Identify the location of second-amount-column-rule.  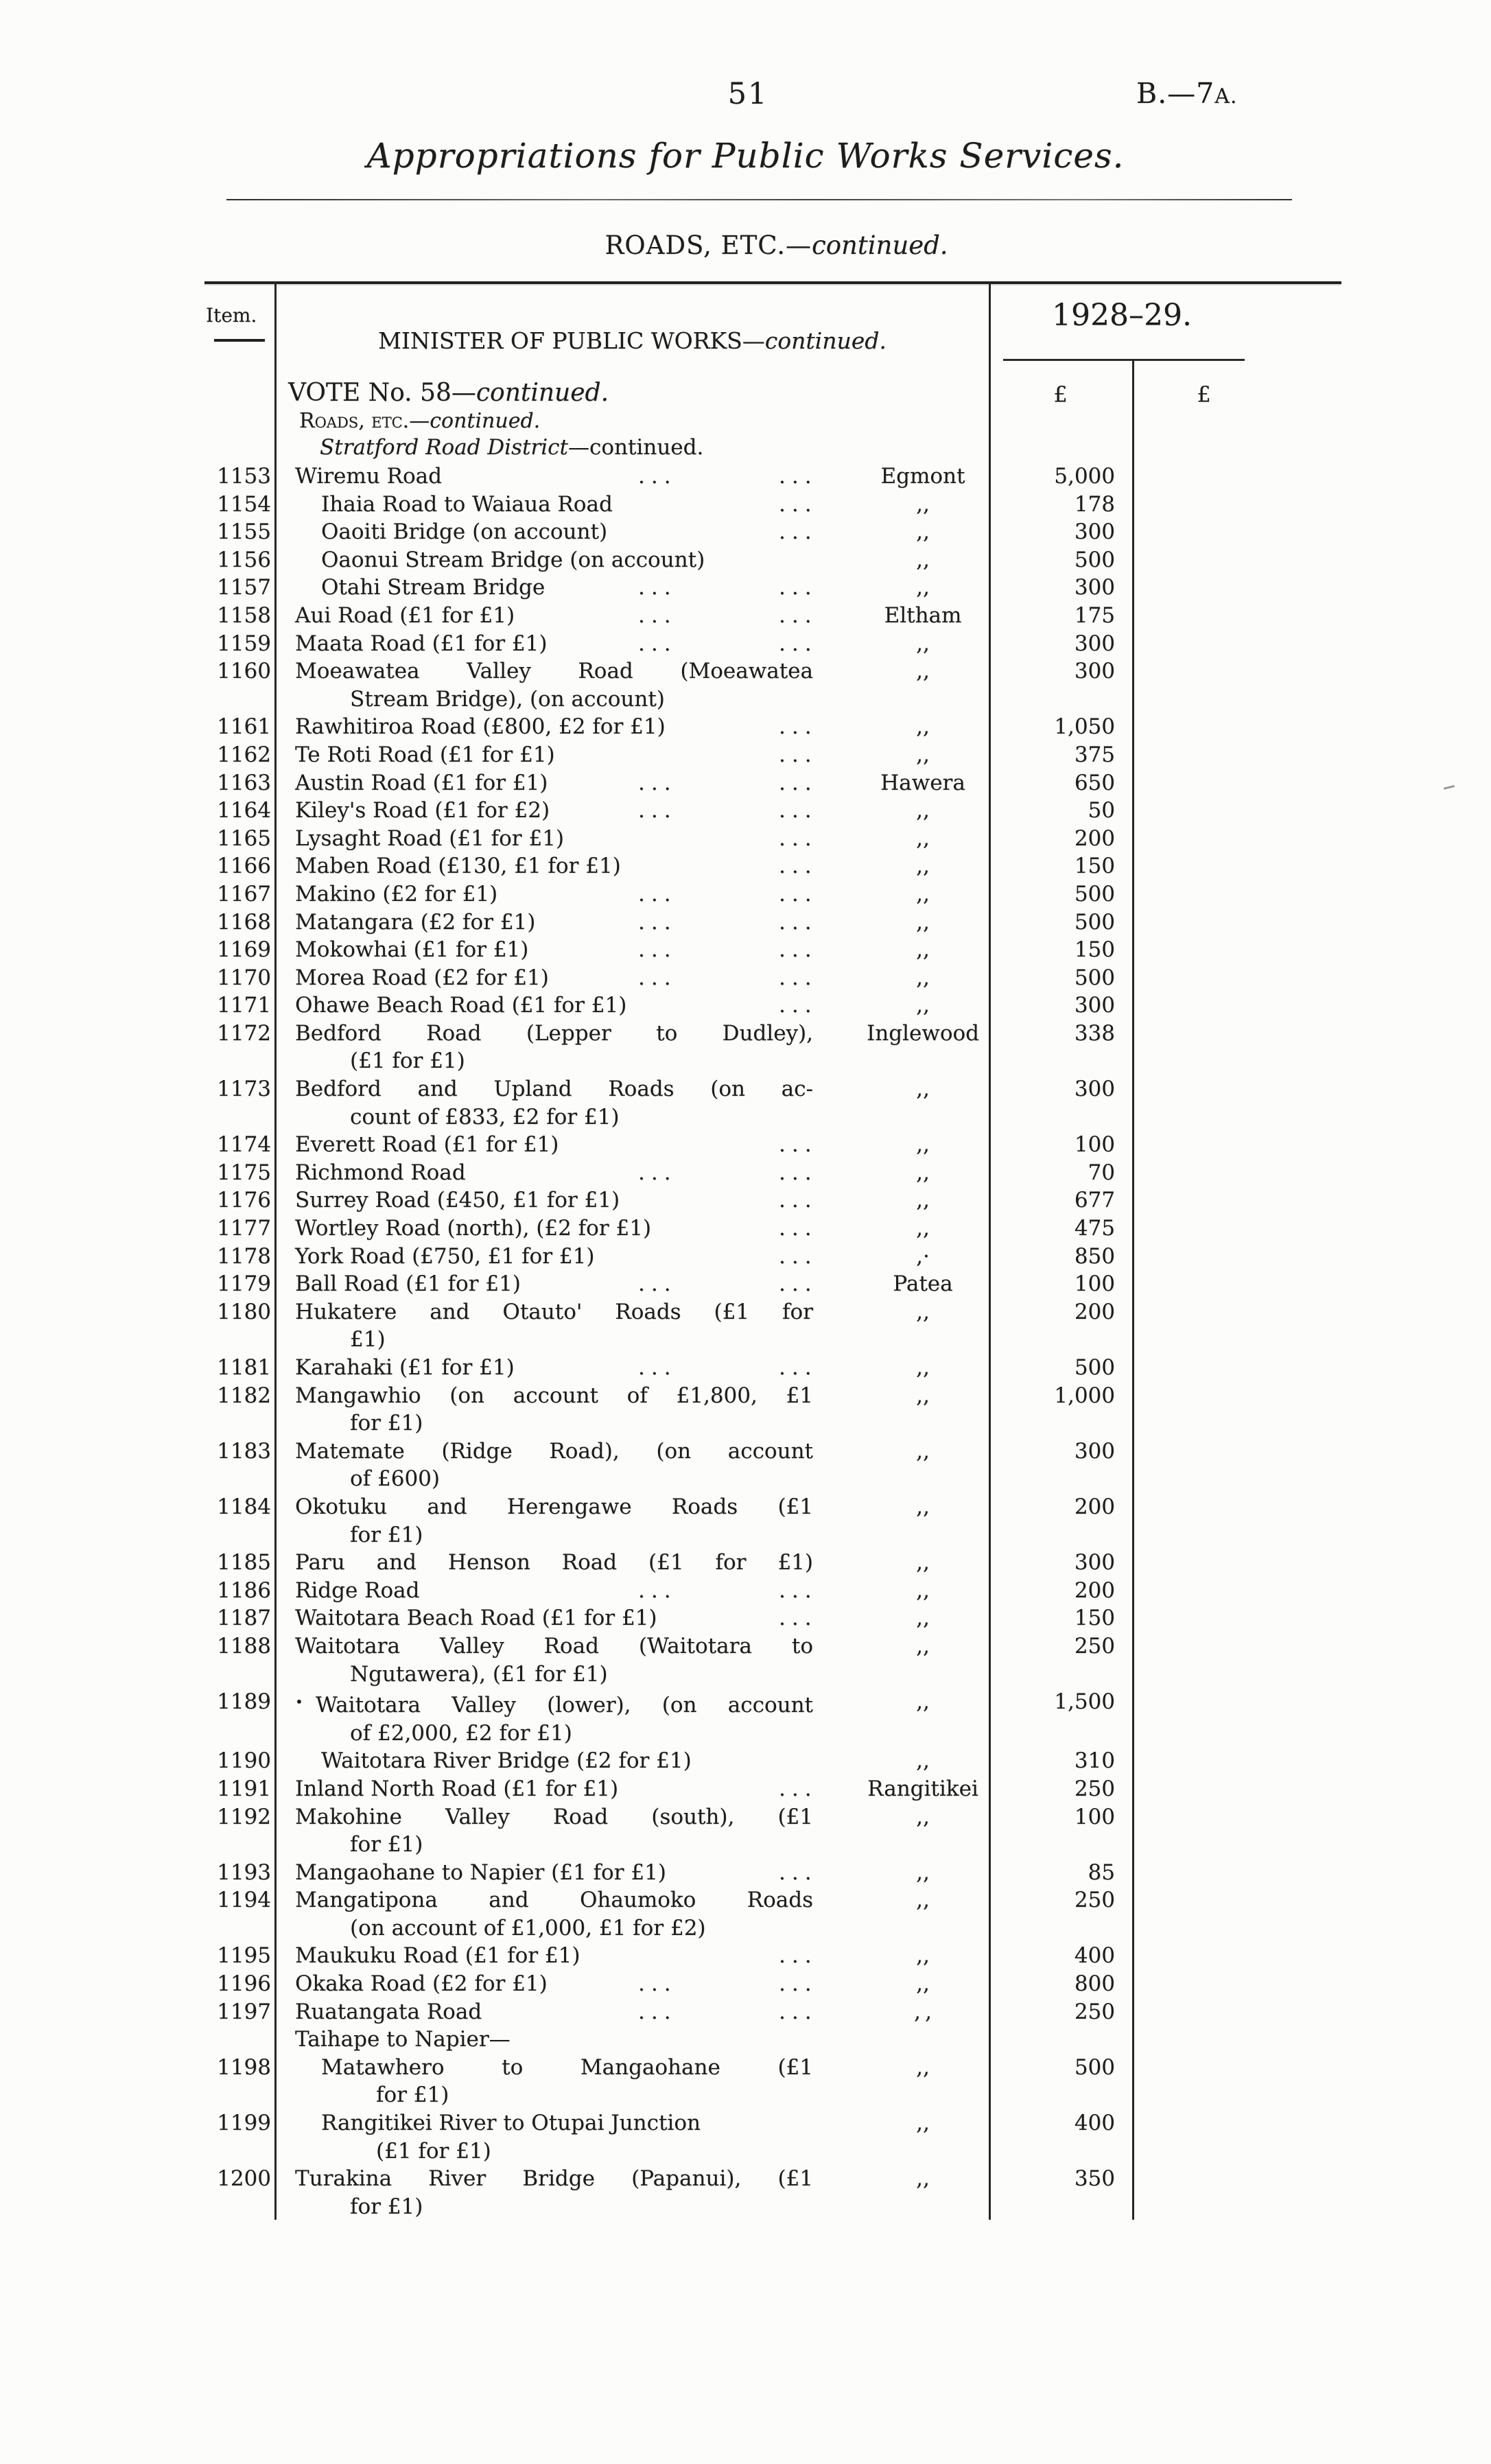
(1133, 1290).